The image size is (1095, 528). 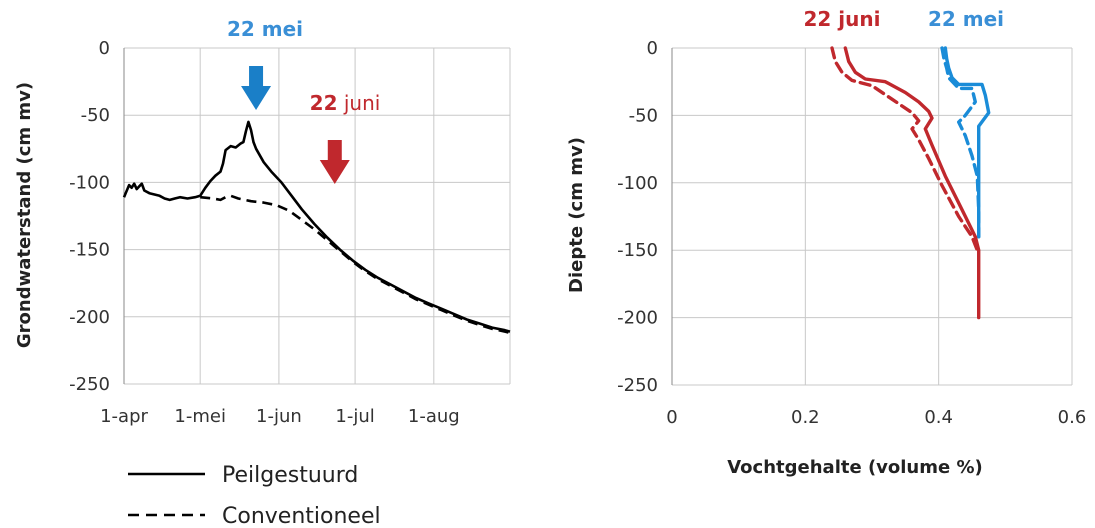 I want to click on annotation-arrow-22-mei, so click(x=256, y=88).